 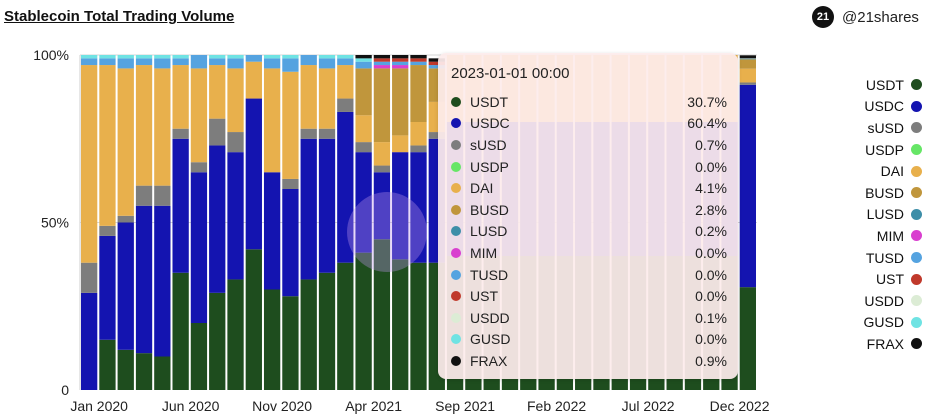 I want to click on legend-item-busd: BUSD, so click(x=876, y=193).